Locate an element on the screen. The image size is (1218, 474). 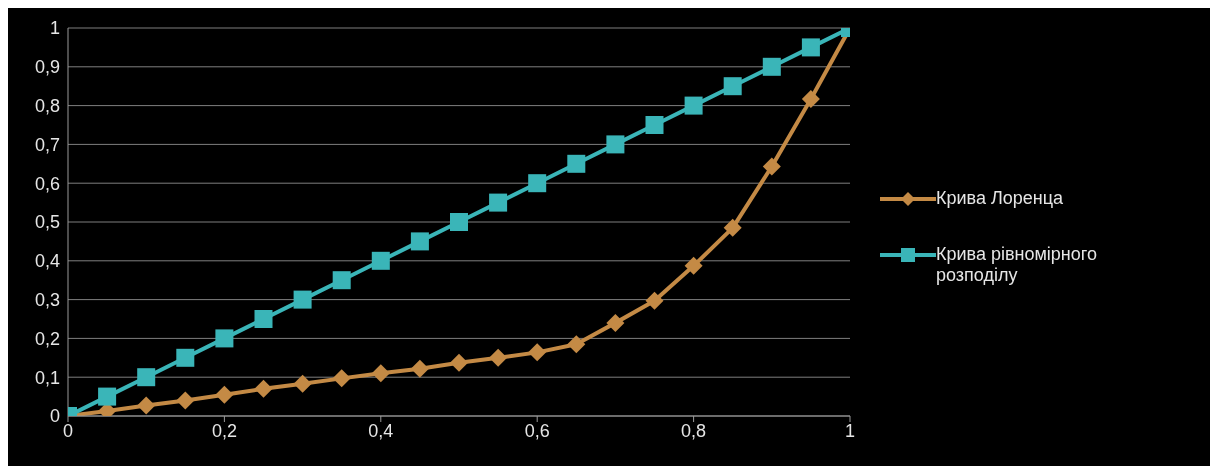
y-tick-label: 0,4 is located at coordinates (47, 261).